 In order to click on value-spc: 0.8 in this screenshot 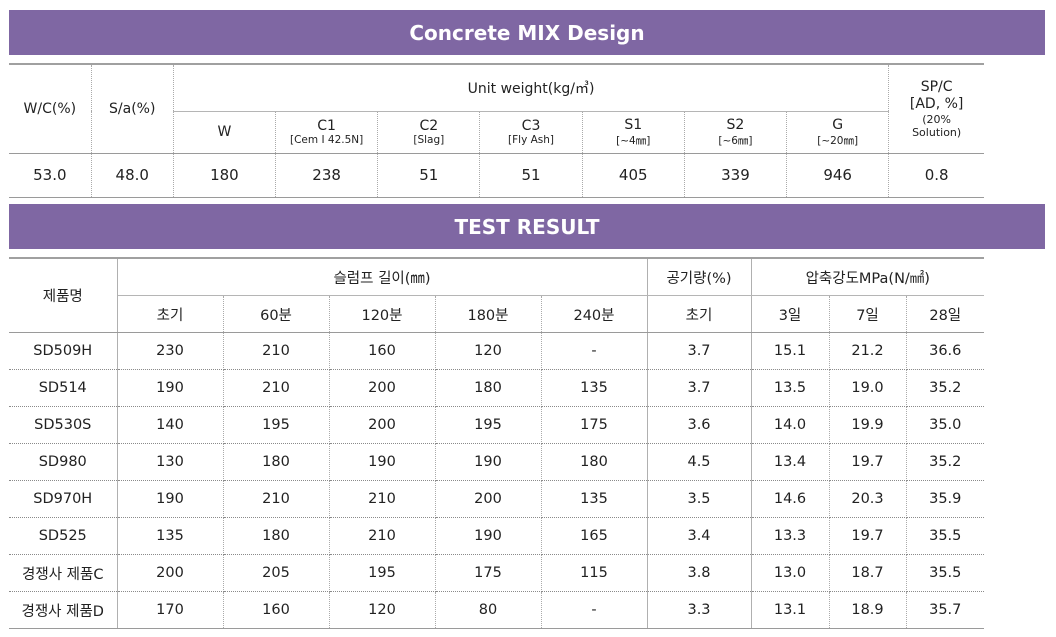, I will do `click(936, 175)`.